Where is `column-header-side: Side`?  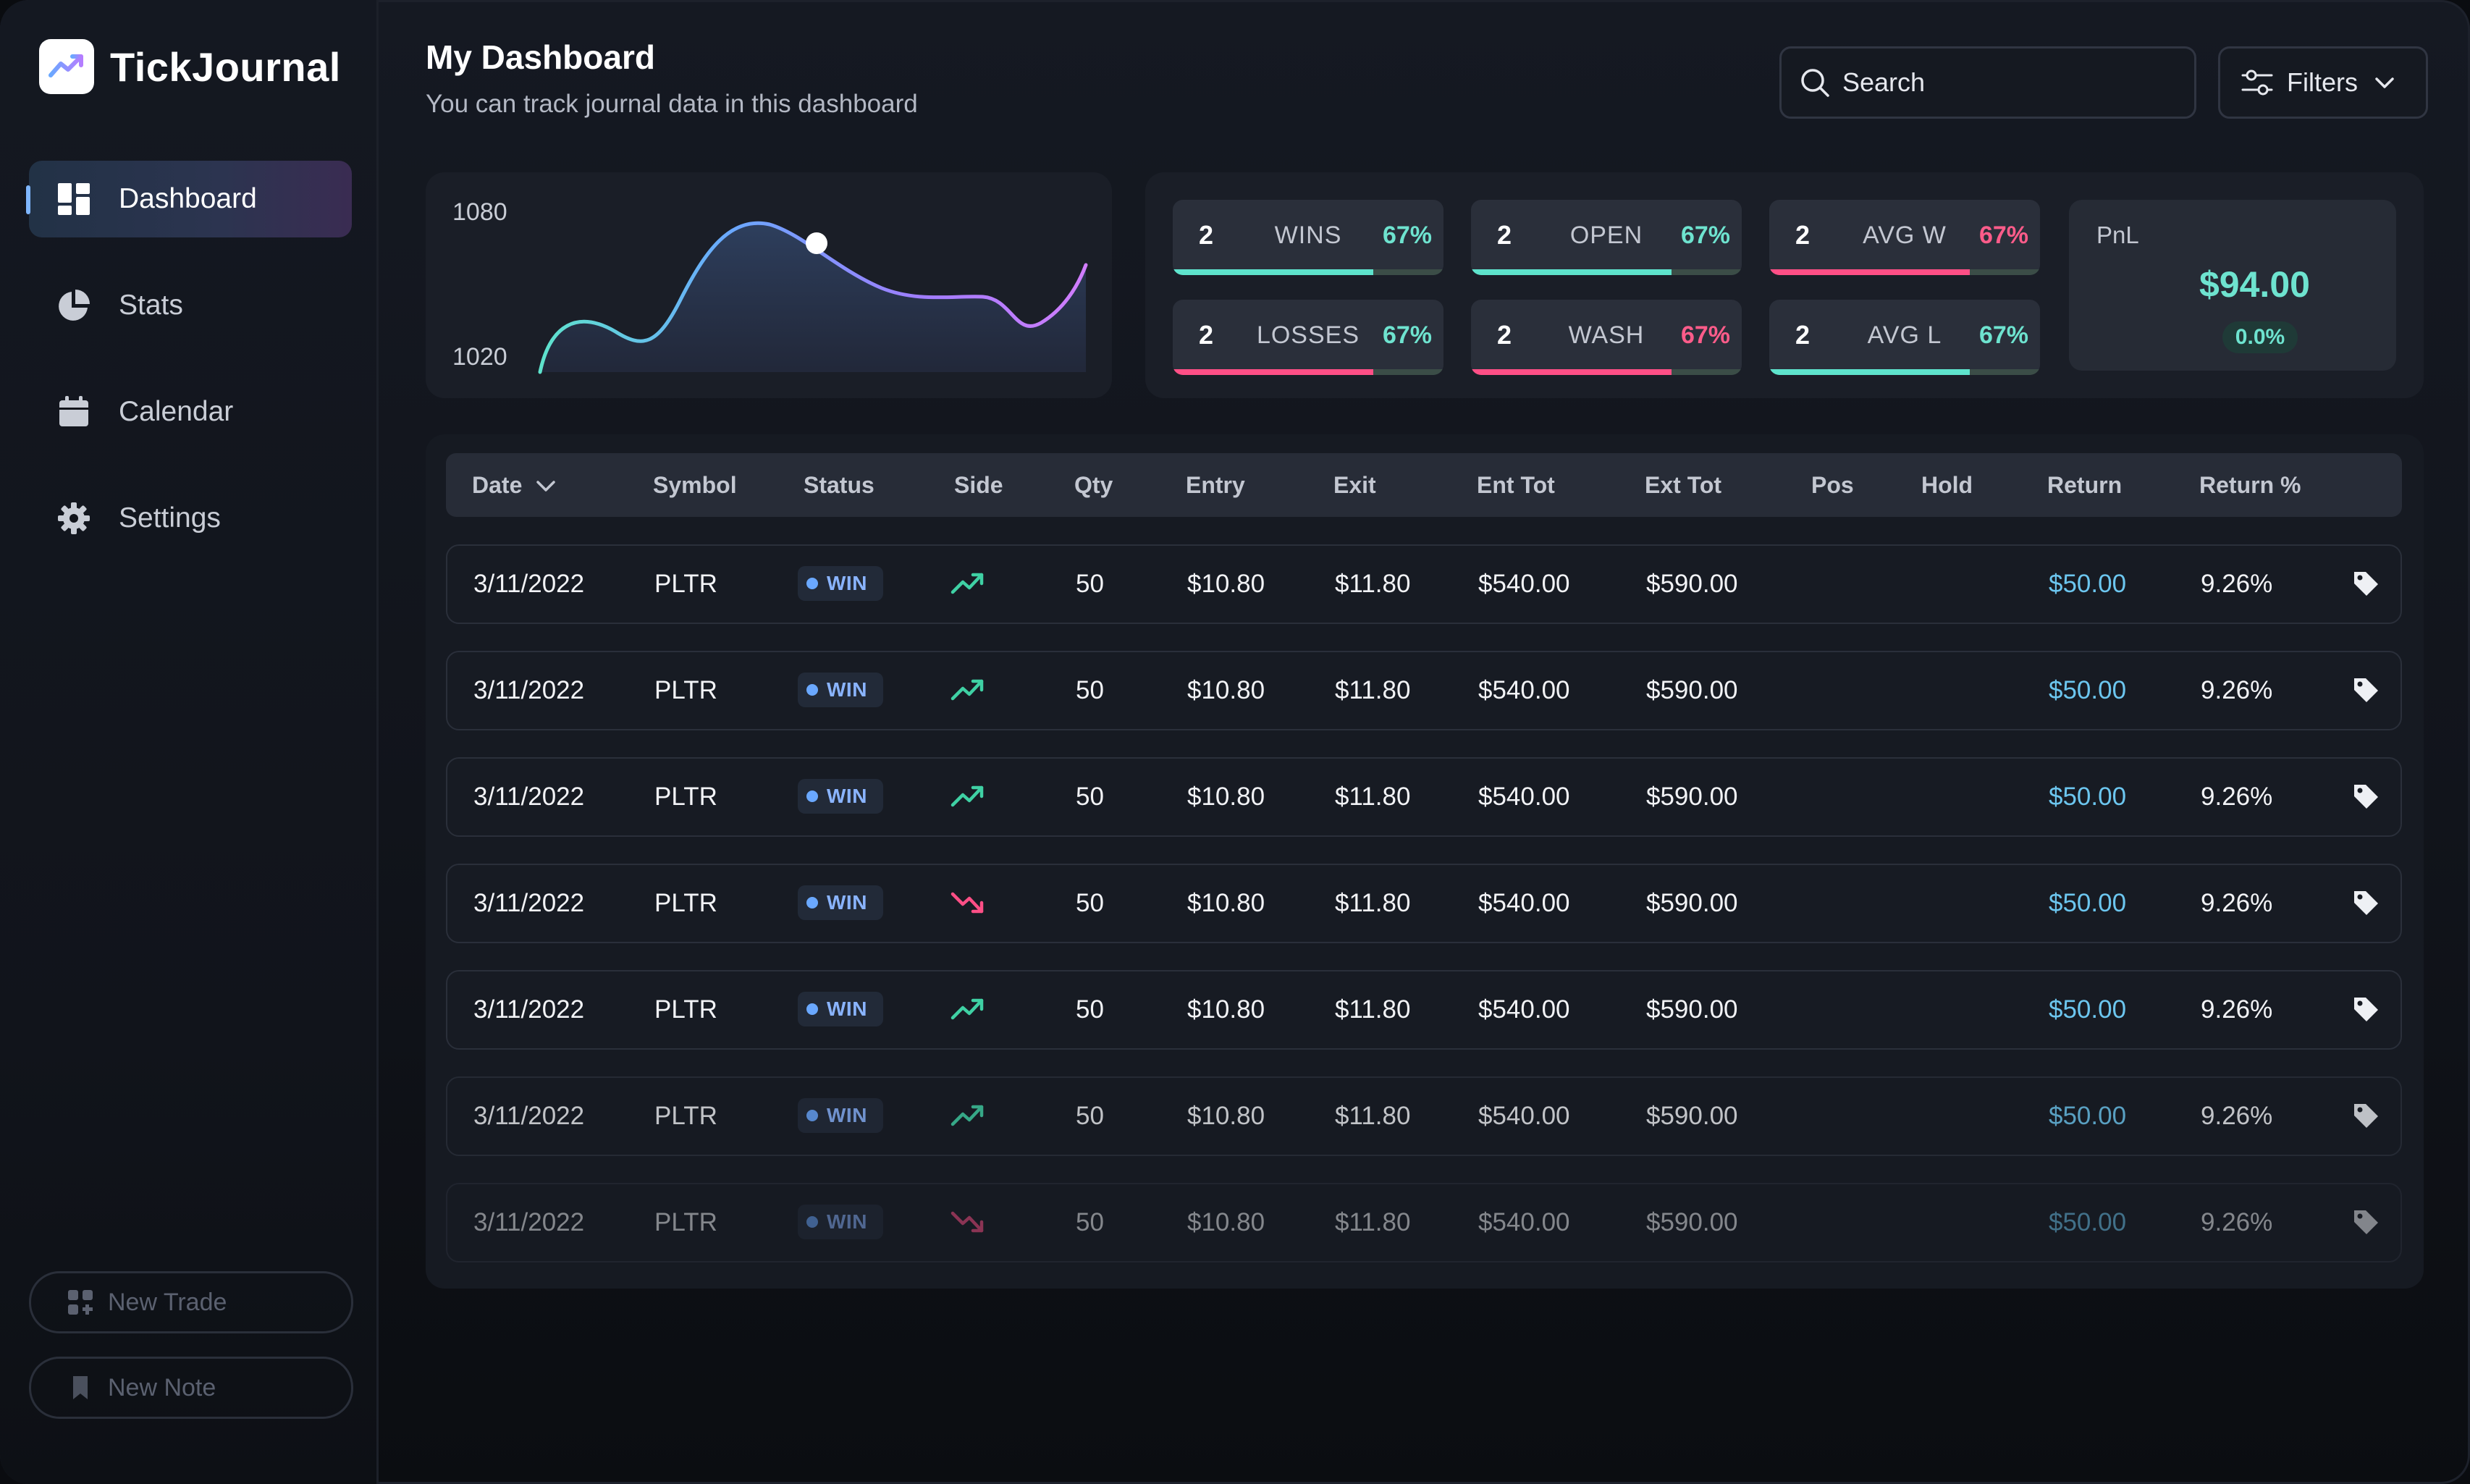
column-header-side: Side is located at coordinates (978, 485).